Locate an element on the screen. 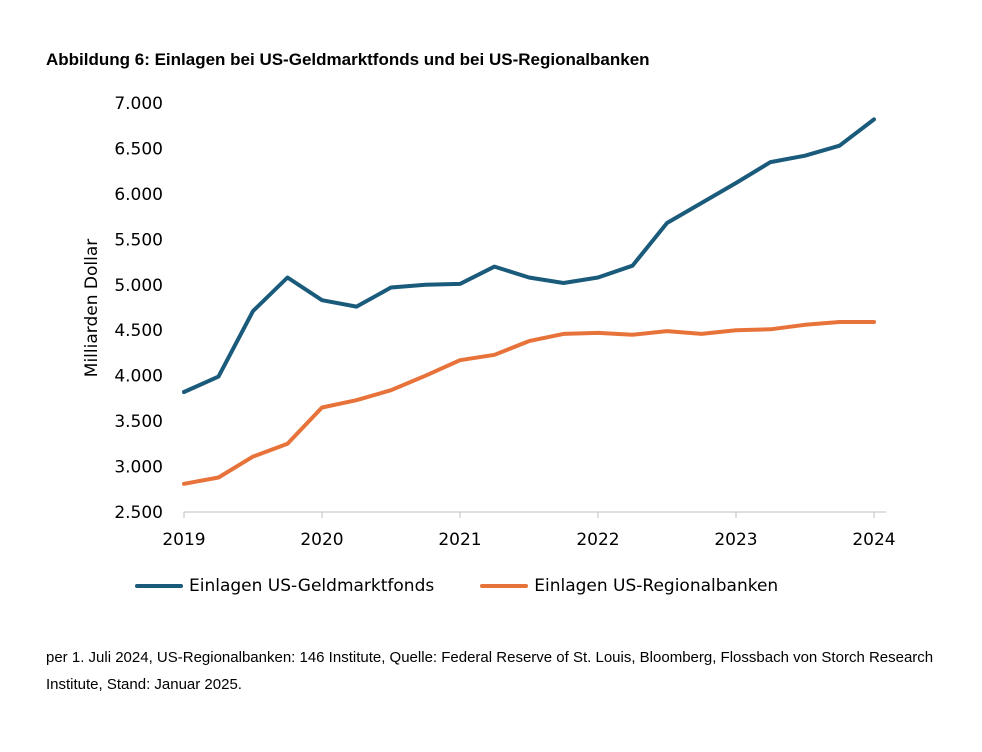 The width and height of the screenshot is (982, 752). legend-swatch-geldmarktfonds is located at coordinates (159, 586).